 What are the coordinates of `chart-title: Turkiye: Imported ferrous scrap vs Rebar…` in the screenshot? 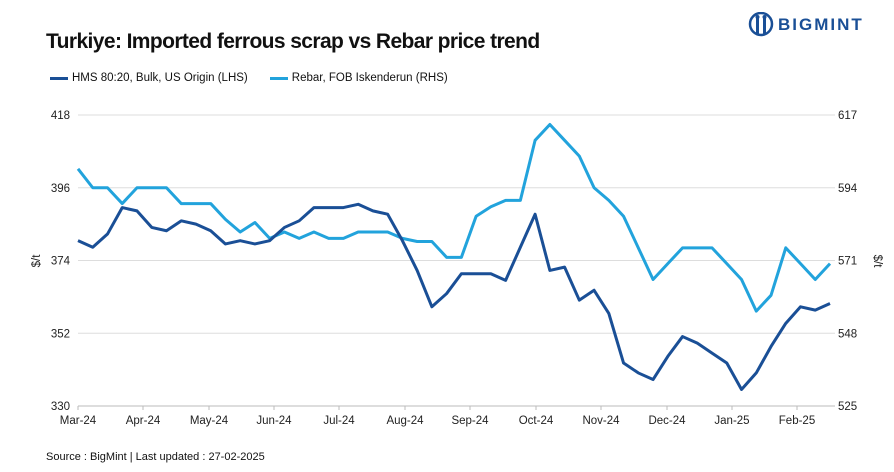 It's located at (293, 41).